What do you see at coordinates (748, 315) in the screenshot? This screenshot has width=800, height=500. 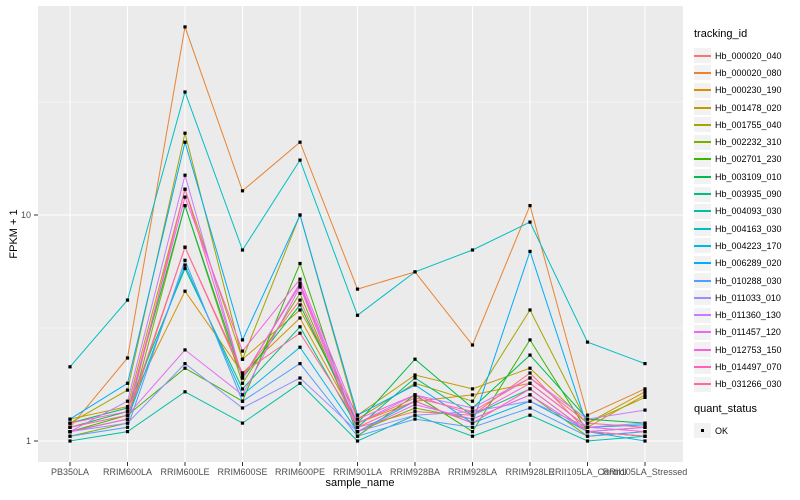 I see `legend-entry-label: Hb_011360_130` at bounding box center [748, 315].